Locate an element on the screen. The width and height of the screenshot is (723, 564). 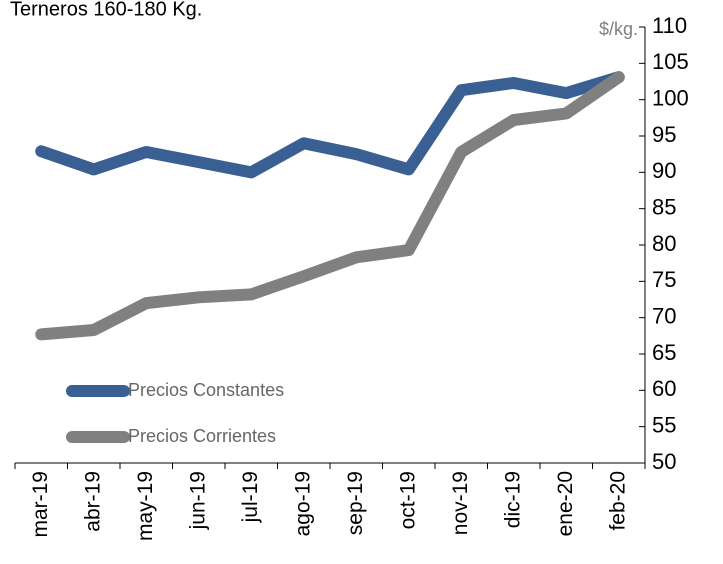
x-tick-label: feb-20 is located at coordinates (617, 501).